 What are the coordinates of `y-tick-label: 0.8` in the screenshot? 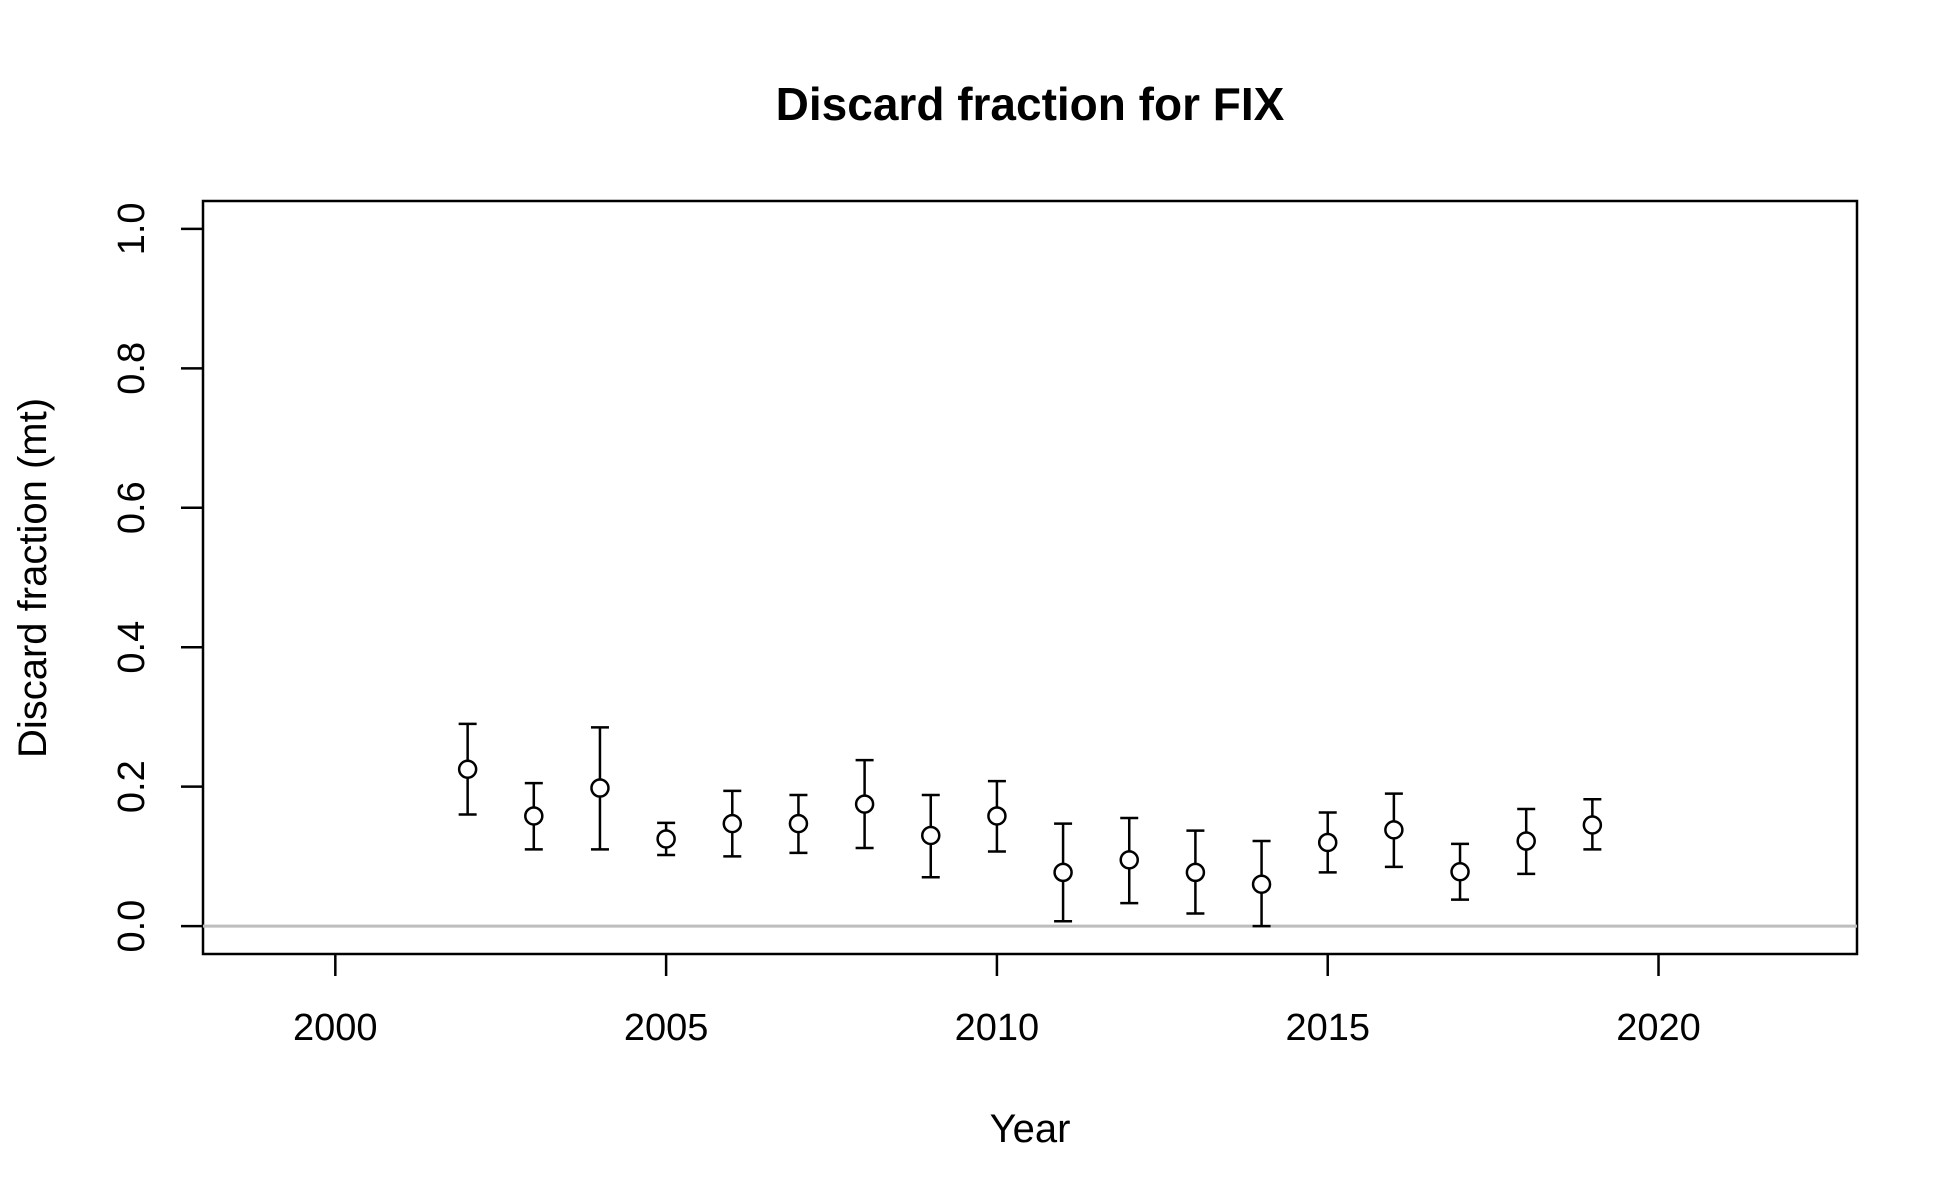 It's located at (132, 368).